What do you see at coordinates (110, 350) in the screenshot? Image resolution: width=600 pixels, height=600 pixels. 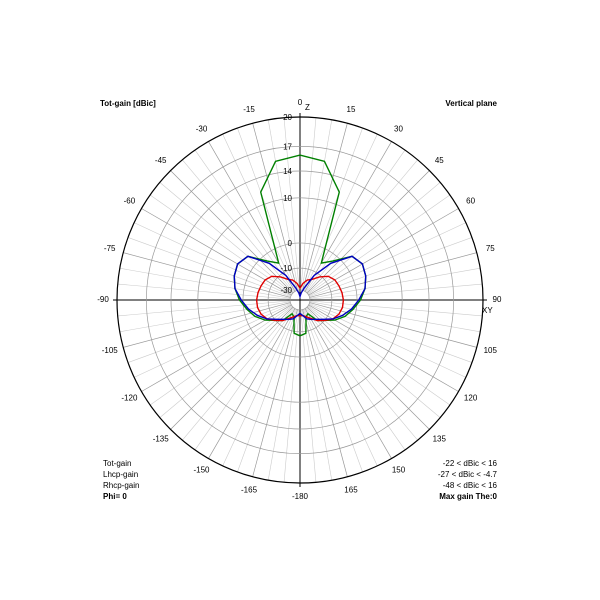 I see `angle-tick-label: -105` at bounding box center [110, 350].